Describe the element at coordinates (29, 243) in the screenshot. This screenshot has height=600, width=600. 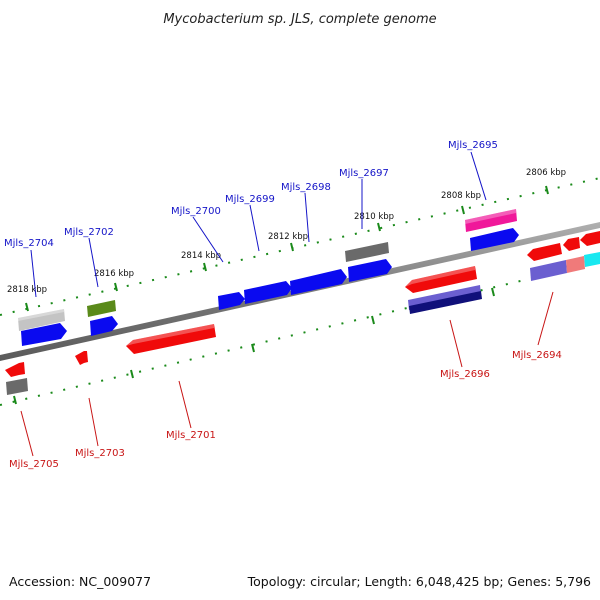
I see `gene-label-mjls-2704: Mjls_2704` at that location.